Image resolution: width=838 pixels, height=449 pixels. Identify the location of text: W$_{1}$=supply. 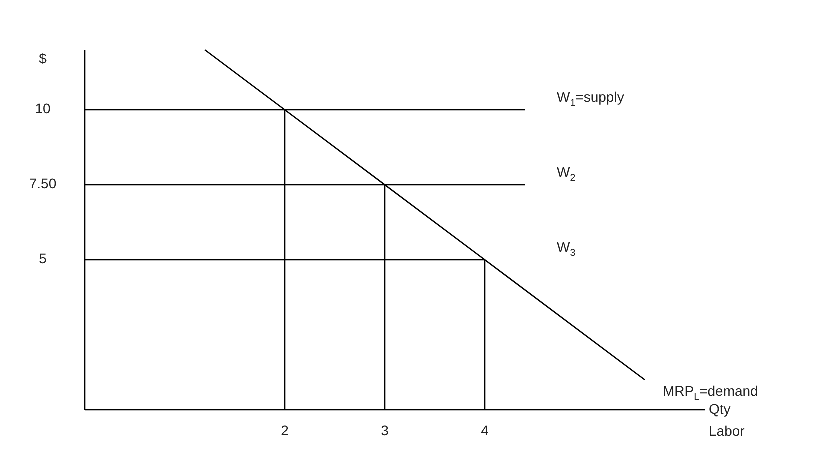
(590, 99).